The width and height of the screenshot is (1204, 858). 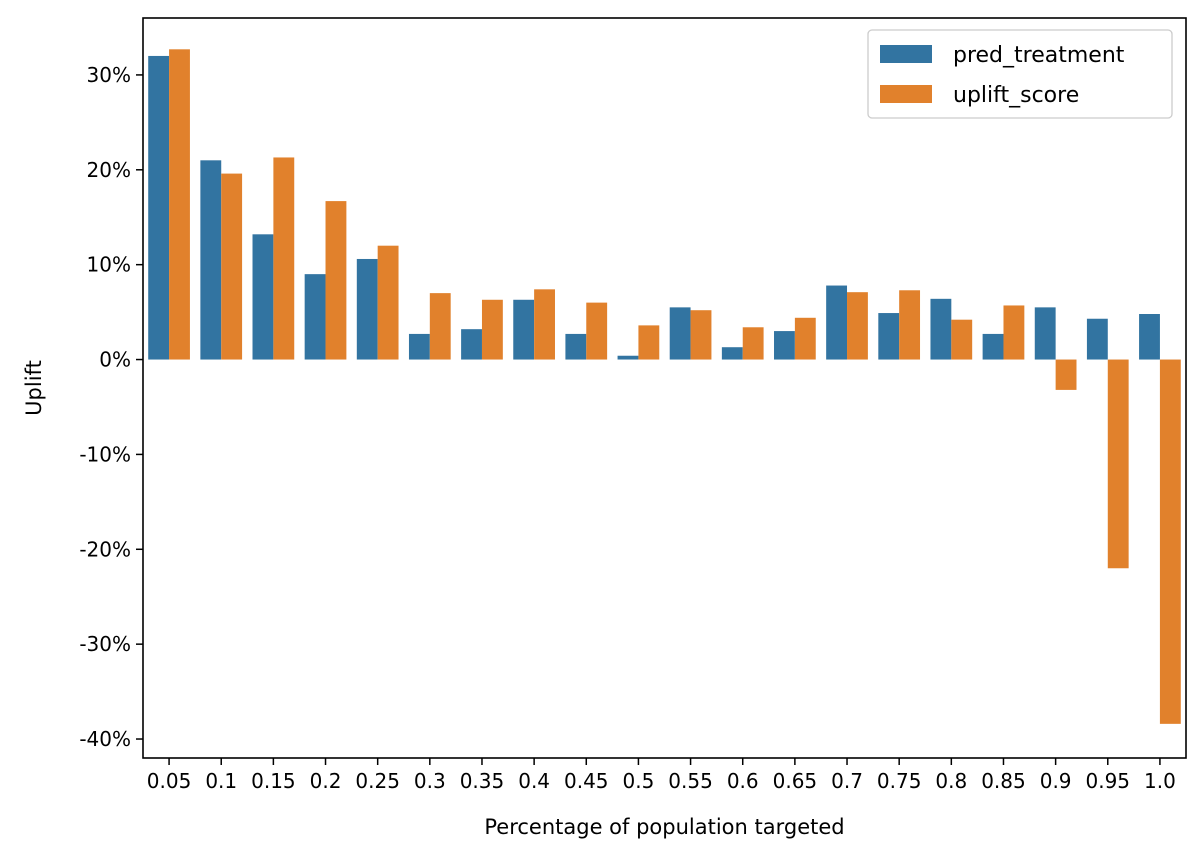 I want to click on legend: pred_treatment uplift_score, so click(x=1020, y=74).